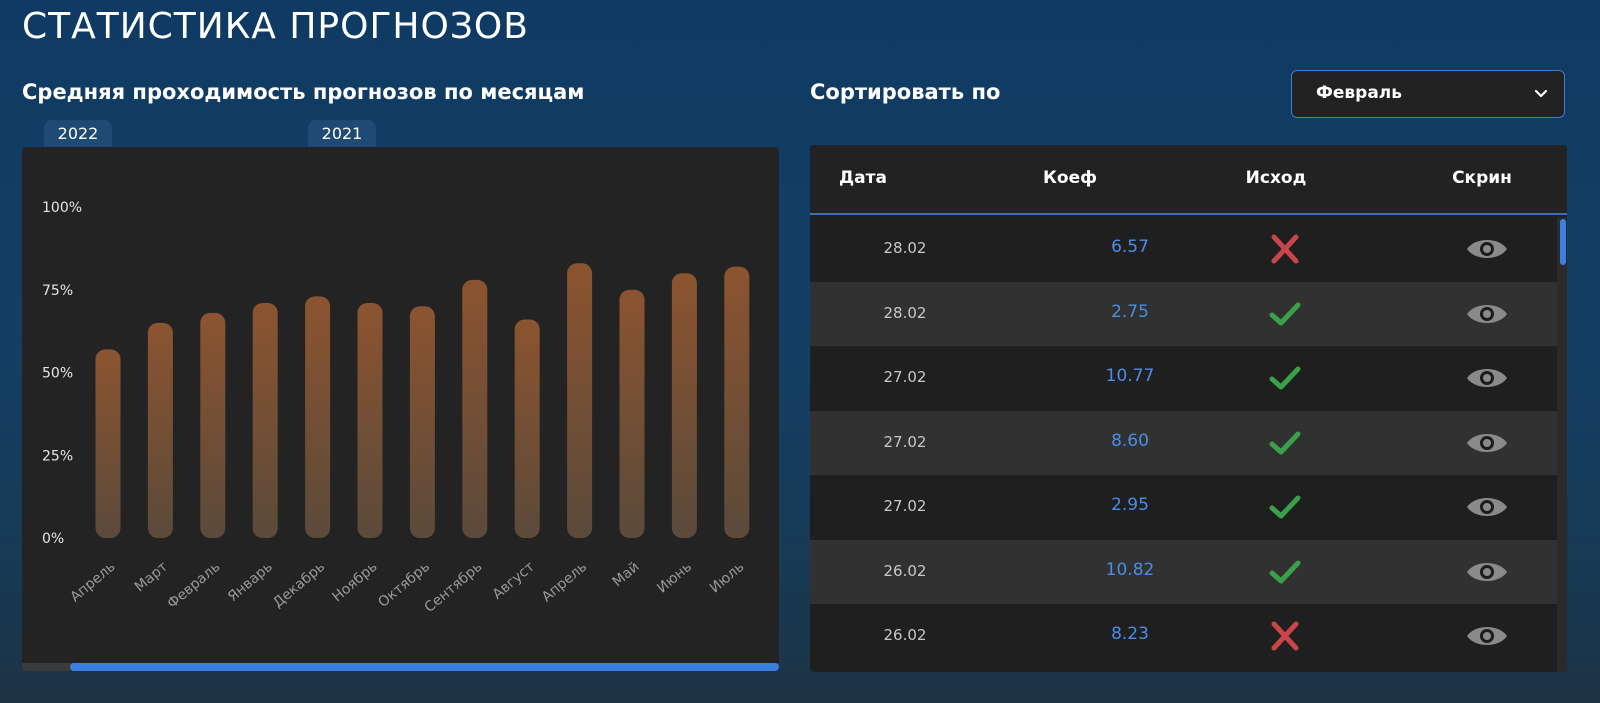 The image size is (1600, 703). What do you see at coordinates (1482, 178) in the screenshot?
I see `header-screen: Скрин` at bounding box center [1482, 178].